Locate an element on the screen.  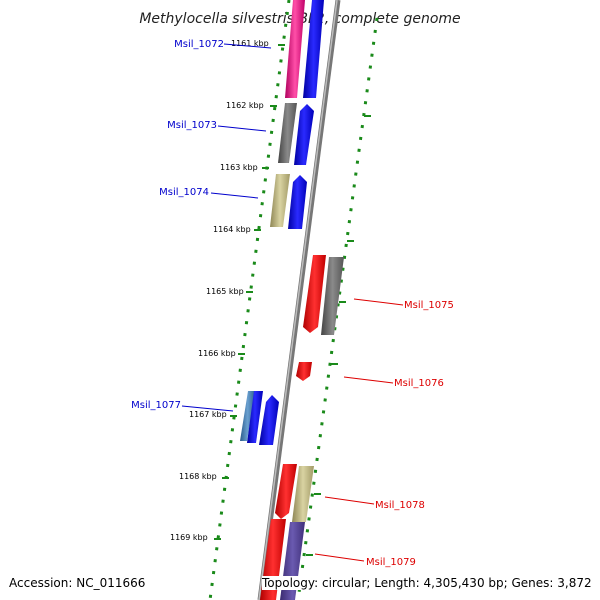
gene-msil-1078-block-a is located at coordinates (286, 491).